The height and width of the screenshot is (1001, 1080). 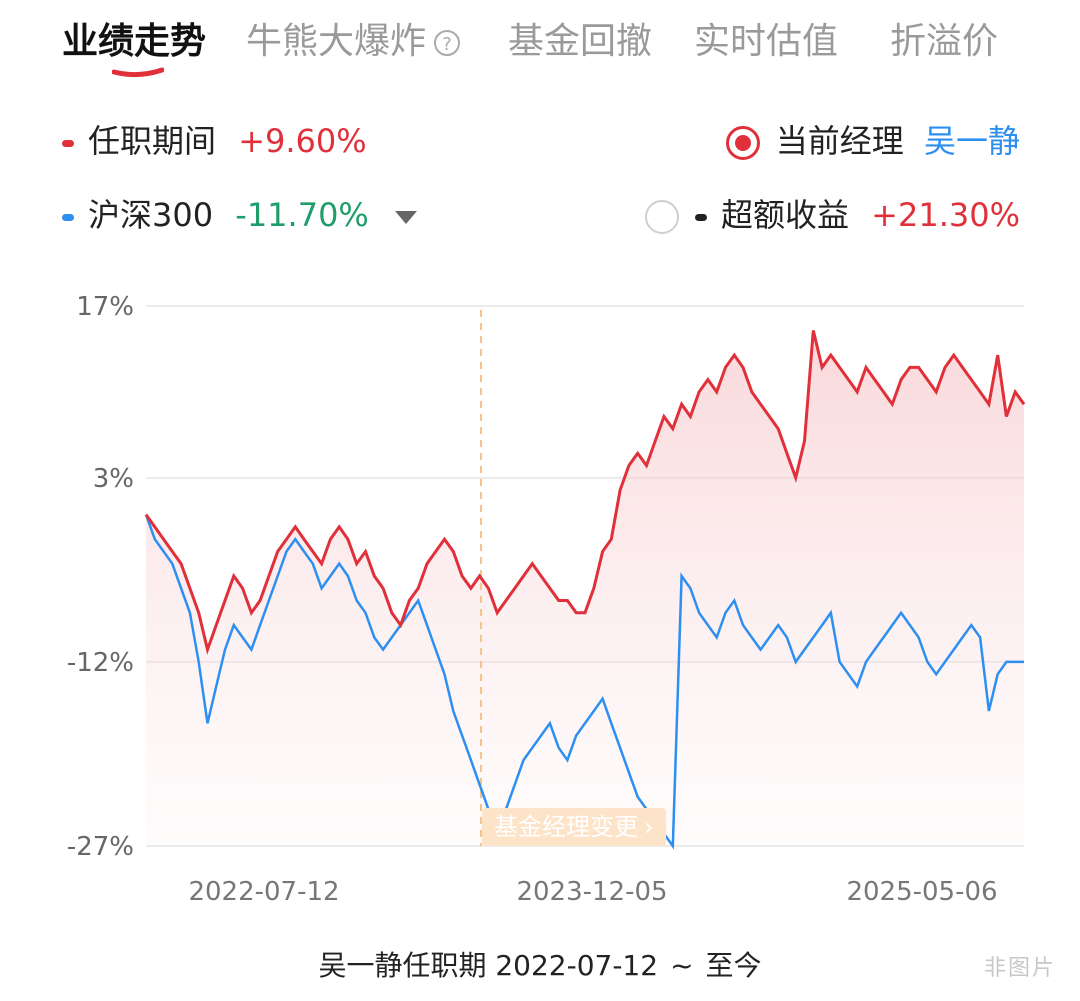 What do you see at coordinates (945, 215) in the screenshot?
I see `legend-excess-value: +21.30%` at bounding box center [945, 215].